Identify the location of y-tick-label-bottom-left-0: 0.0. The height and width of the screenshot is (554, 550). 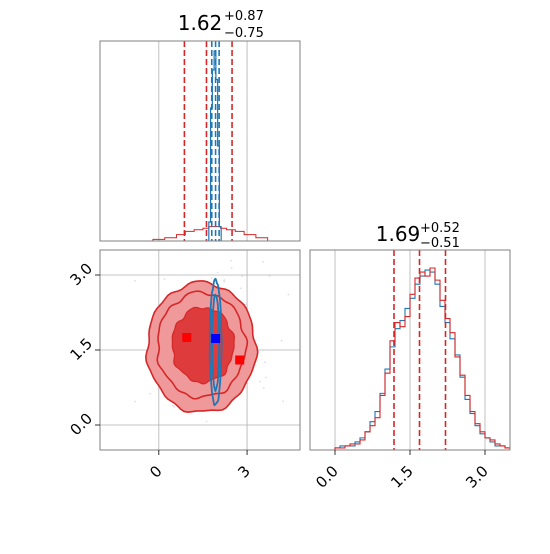
(81, 424).